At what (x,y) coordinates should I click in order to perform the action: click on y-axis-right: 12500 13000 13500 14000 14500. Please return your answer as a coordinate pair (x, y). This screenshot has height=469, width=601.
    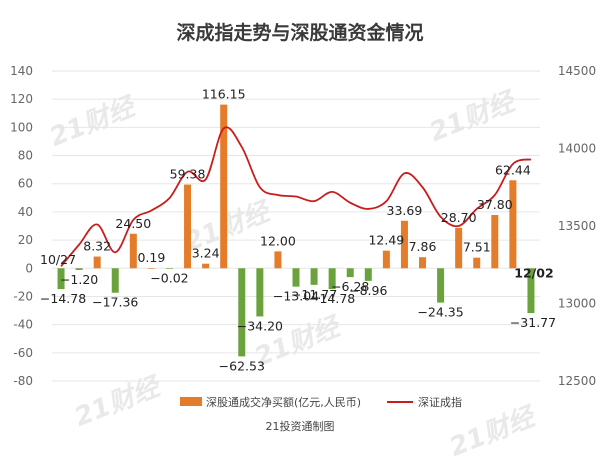
    Looking at the image, I should click on (577, 226).